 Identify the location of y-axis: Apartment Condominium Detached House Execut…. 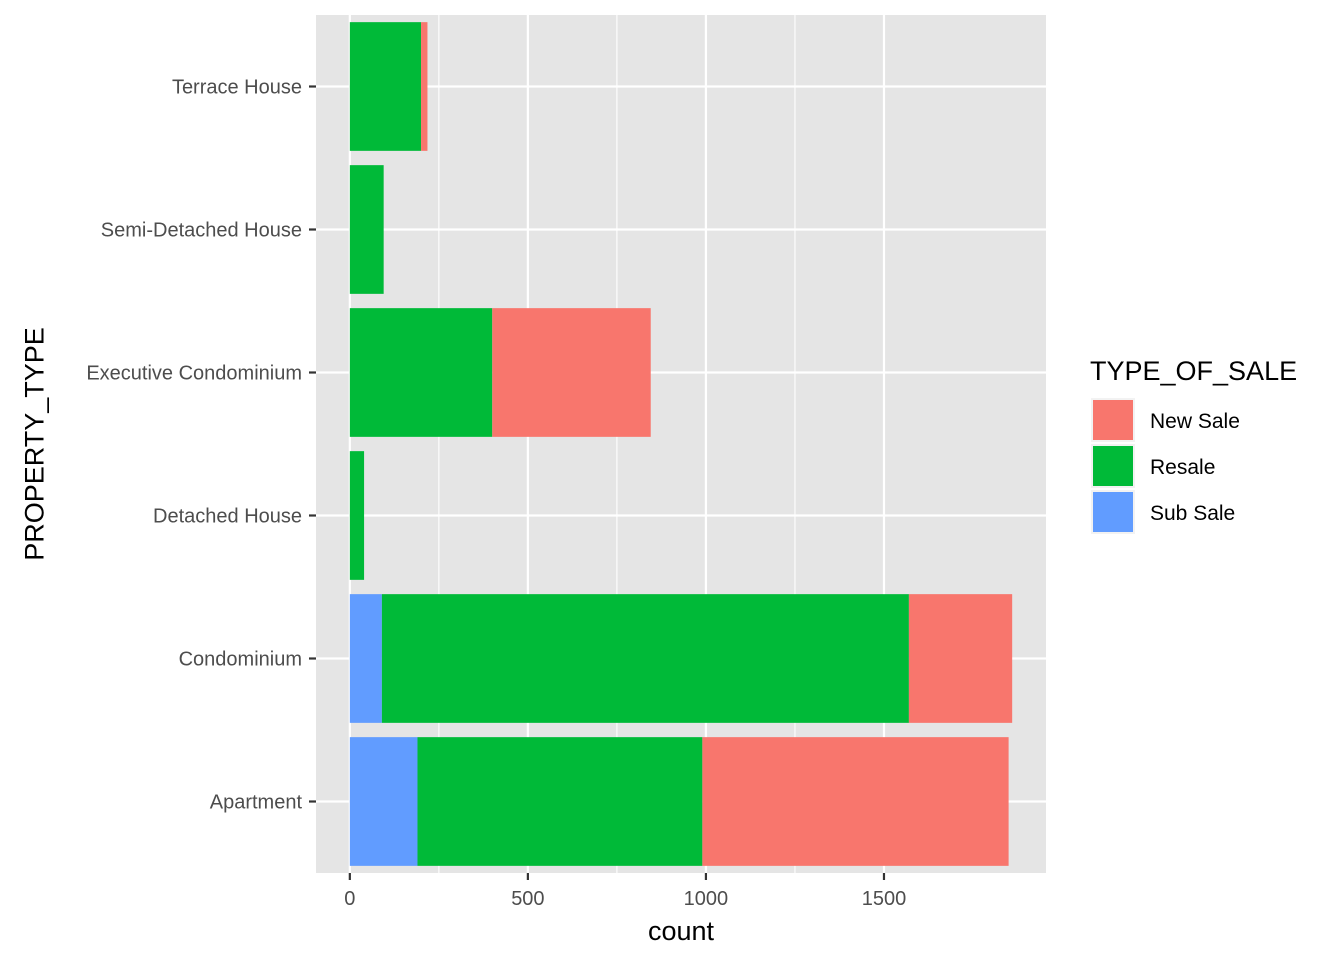
(201, 445).